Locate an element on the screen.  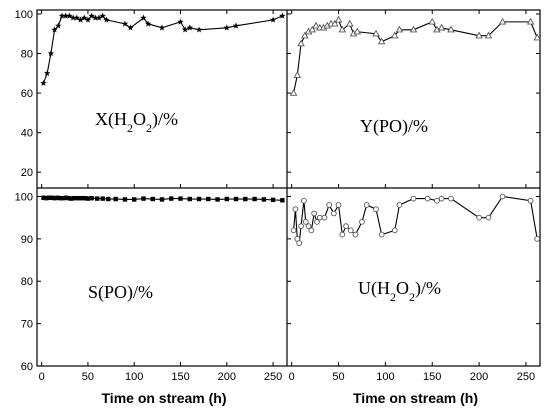
y-tick-label-top-40: 40 is located at coordinates (27, 134).